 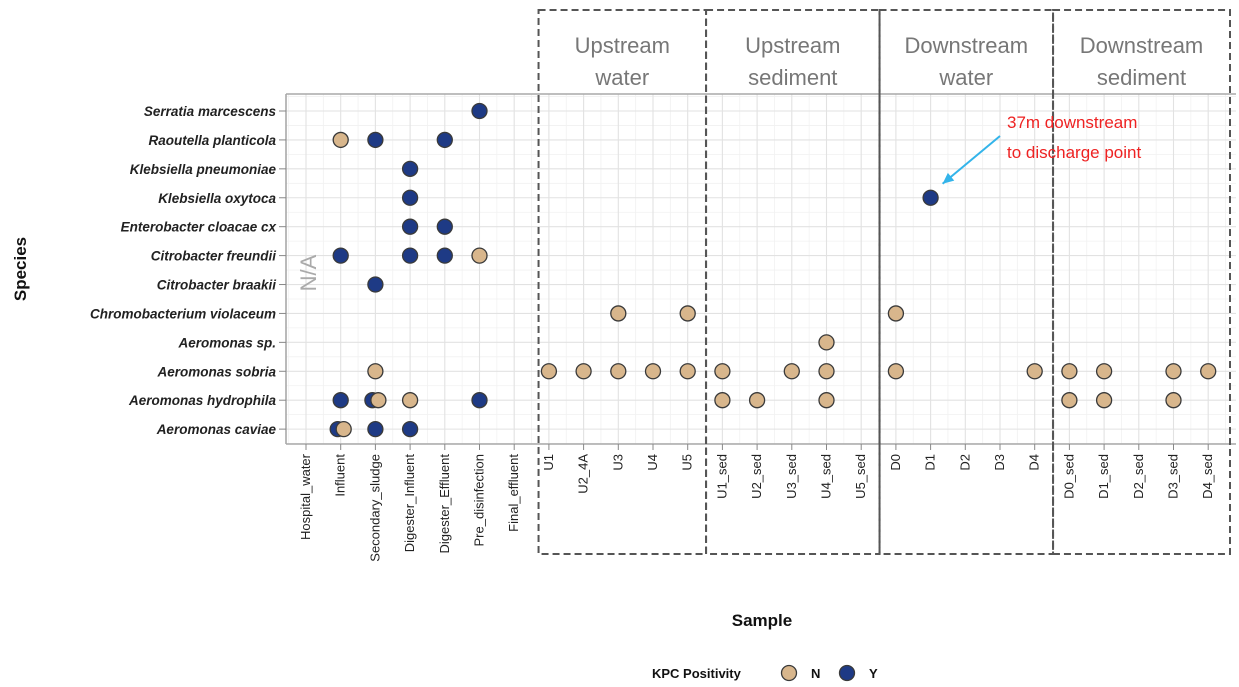 What do you see at coordinates (20, 269) in the screenshot?
I see `y-axis-title: Species` at bounding box center [20, 269].